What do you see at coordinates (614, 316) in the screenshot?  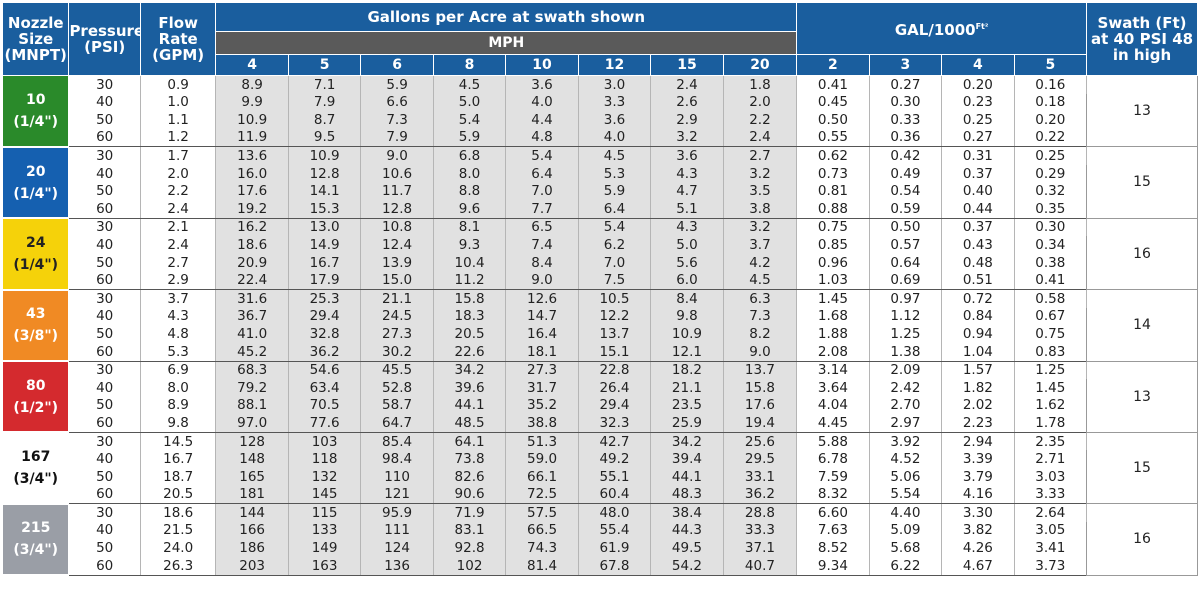 I see `gpa-cell: 12.2` at bounding box center [614, 316].